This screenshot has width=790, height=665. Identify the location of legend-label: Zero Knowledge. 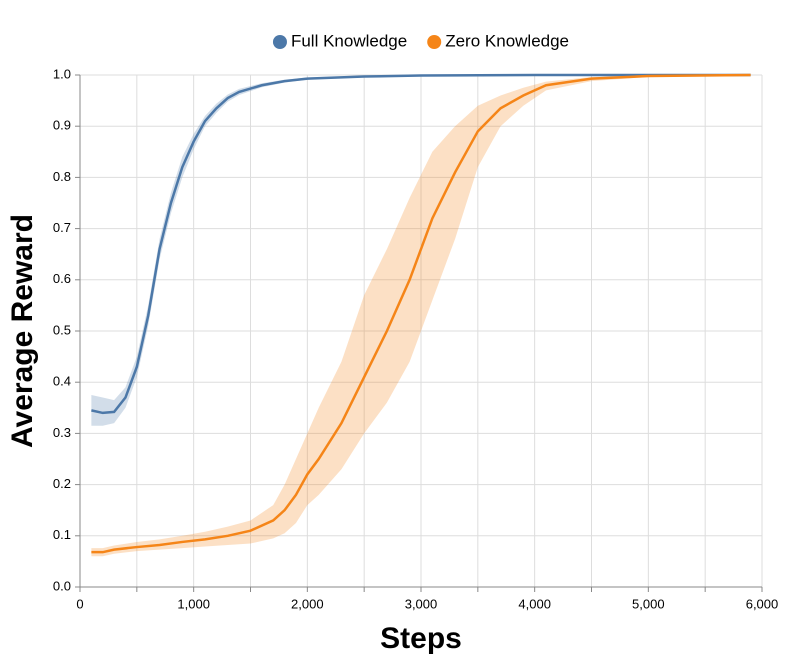
(507, 40).